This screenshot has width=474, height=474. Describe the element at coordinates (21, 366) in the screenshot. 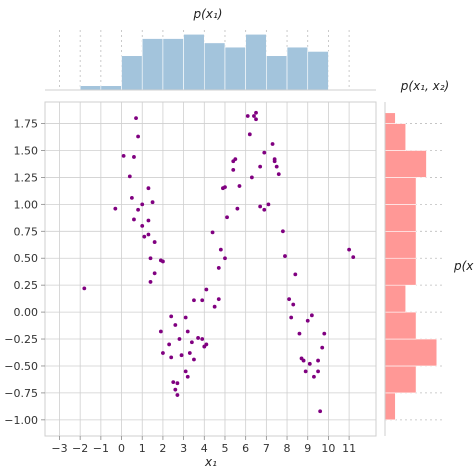

I see `y-tick-label: −0.50` at that location.